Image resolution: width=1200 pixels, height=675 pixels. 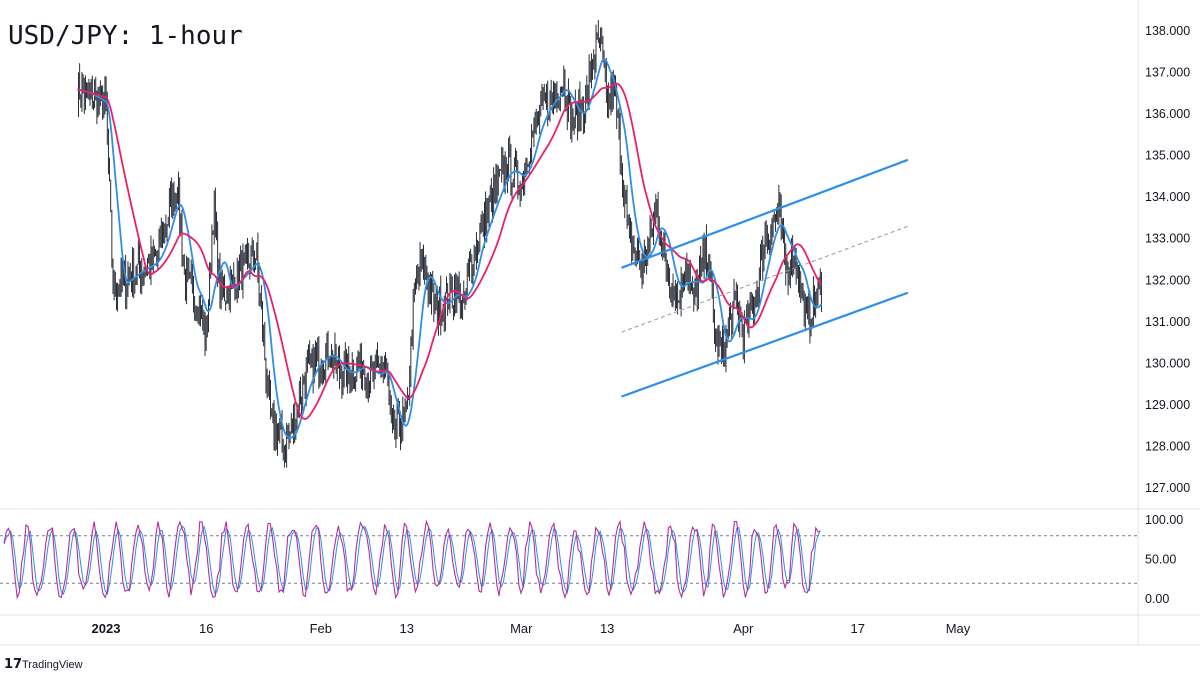 I want to click on price-tick-label: 128.000, so click(x=1167, y=446).